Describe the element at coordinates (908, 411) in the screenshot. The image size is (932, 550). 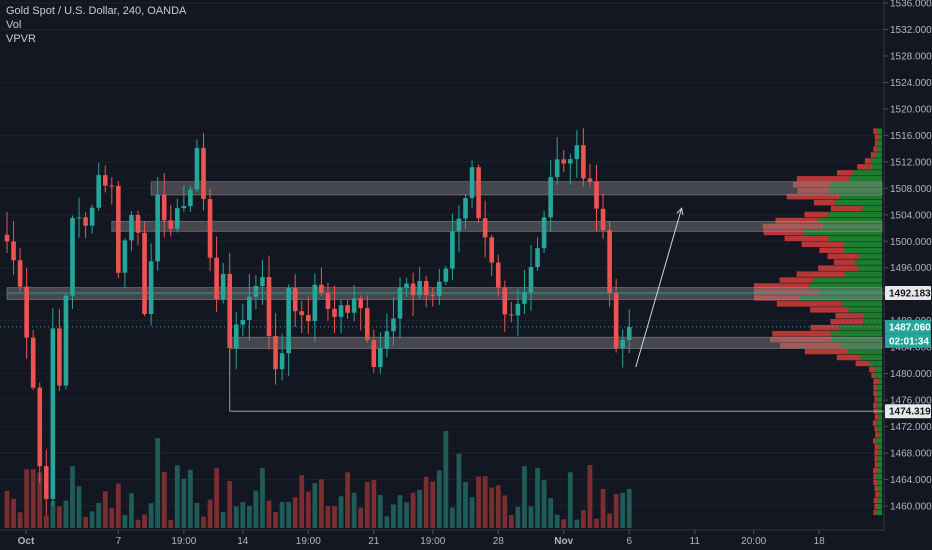
I see `level-low-tag-bg` at that location.